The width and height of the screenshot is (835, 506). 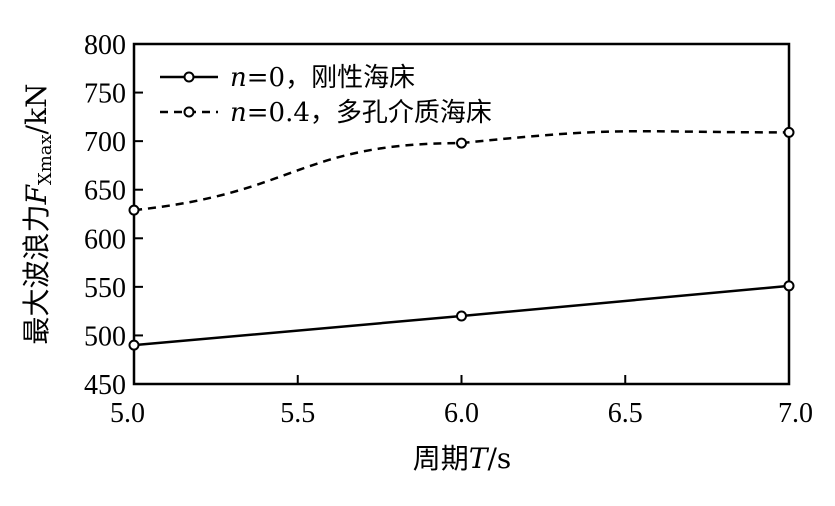 What do you see at coordinates (461, 413) in the screenshot?
I see `x-tick-label: 6.0` at bounding box center [461, 413].